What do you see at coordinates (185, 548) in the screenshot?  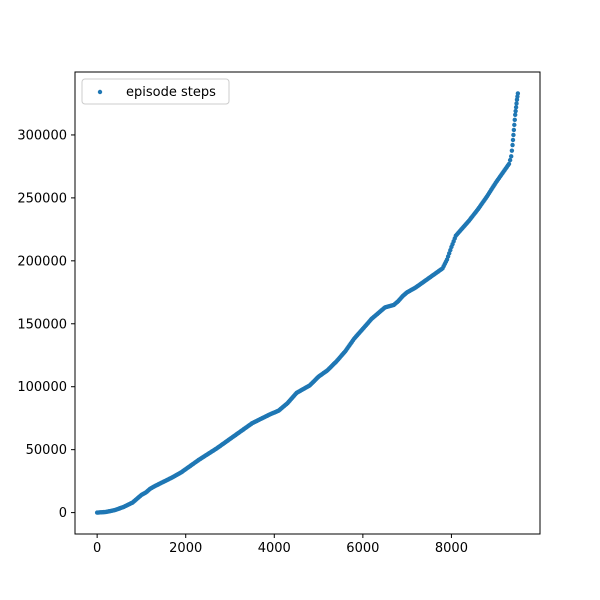 I see `x-tick-label: 2000` at bounding box center [185, 548].